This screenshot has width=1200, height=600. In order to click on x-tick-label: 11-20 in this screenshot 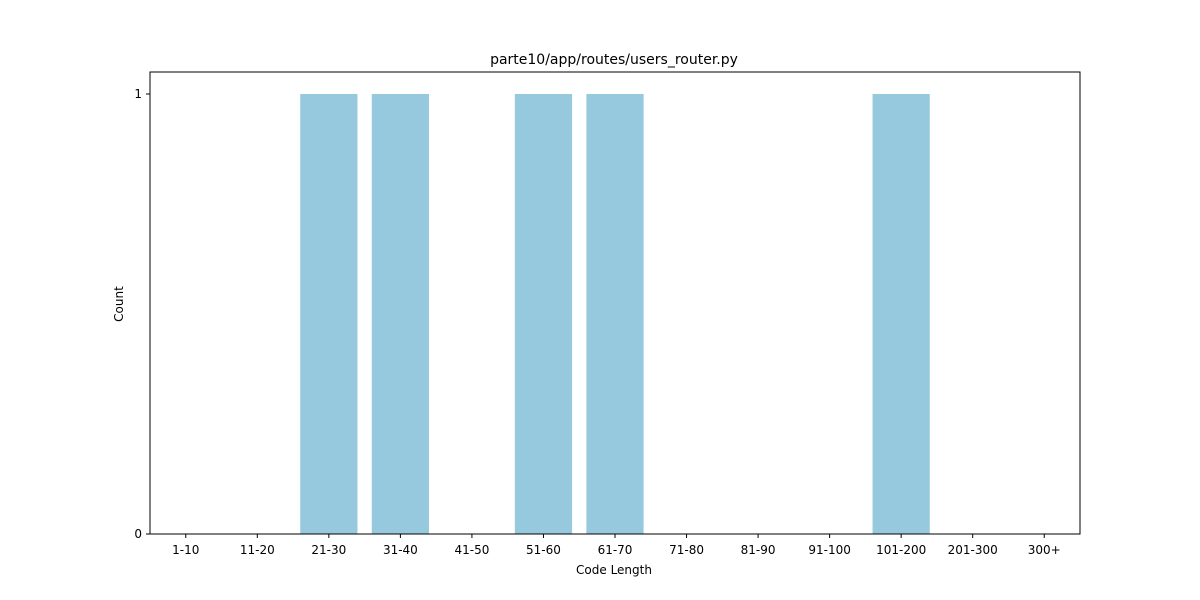, I will do `click(257, 550)`.